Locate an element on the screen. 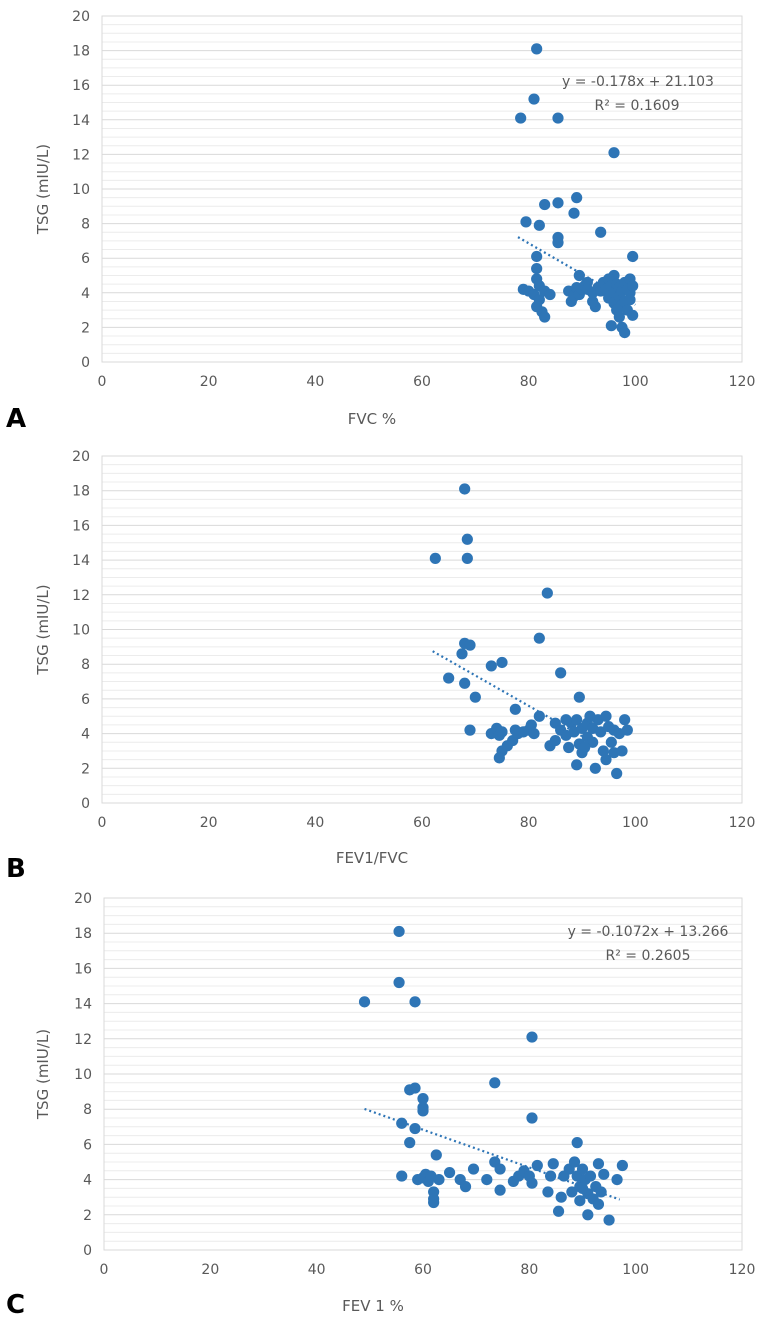 The height and width of the screenshot is (1326, 770). y-tick-label: 2 is located at coordinates (85, 328).